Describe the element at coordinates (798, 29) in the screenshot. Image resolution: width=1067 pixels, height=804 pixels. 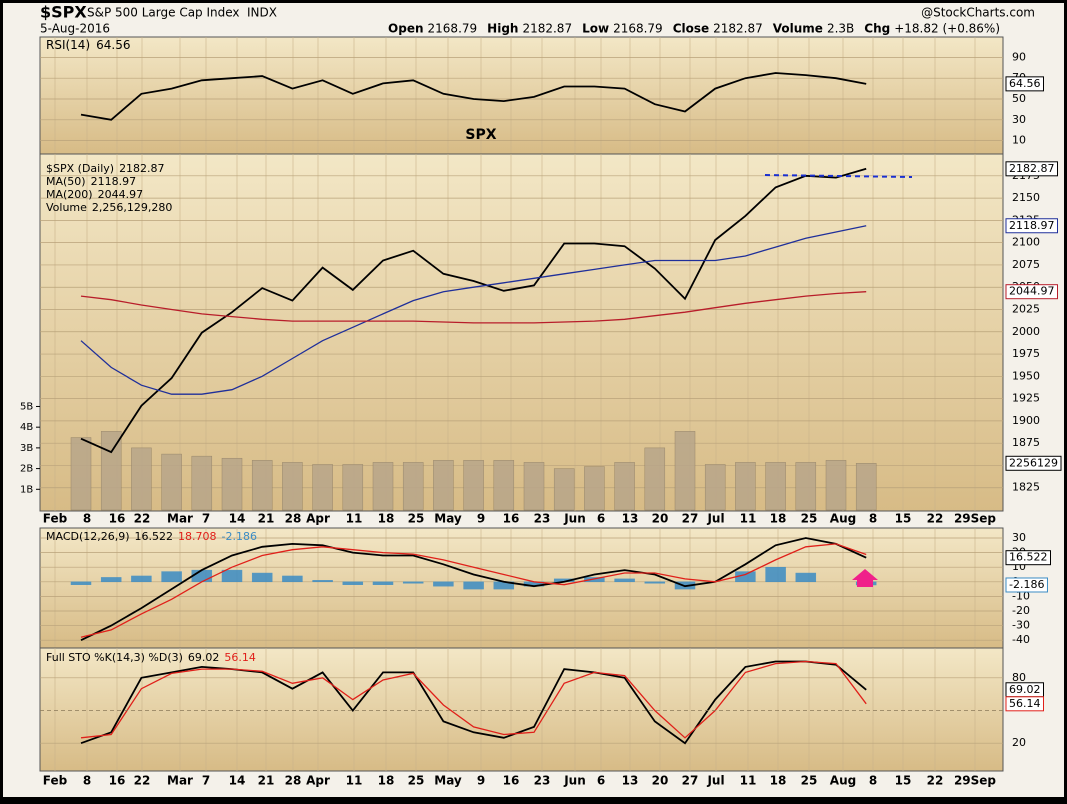
I see `stat-label: Volume` at that location.